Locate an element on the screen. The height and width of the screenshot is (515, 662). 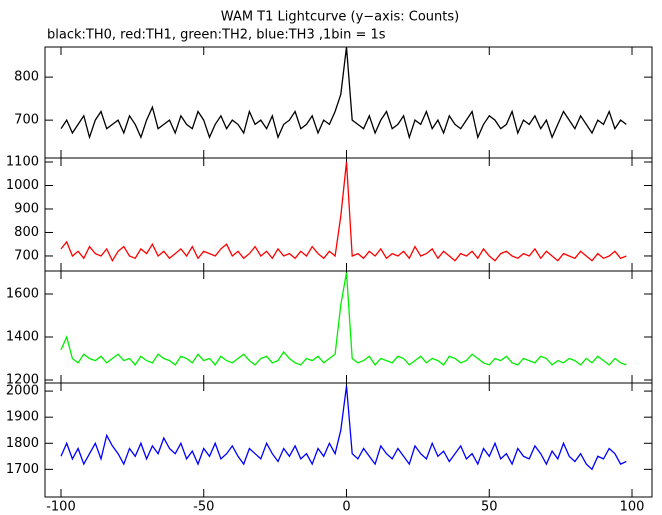
y-tick-label: 1400 is located at coordinates (22, 336).